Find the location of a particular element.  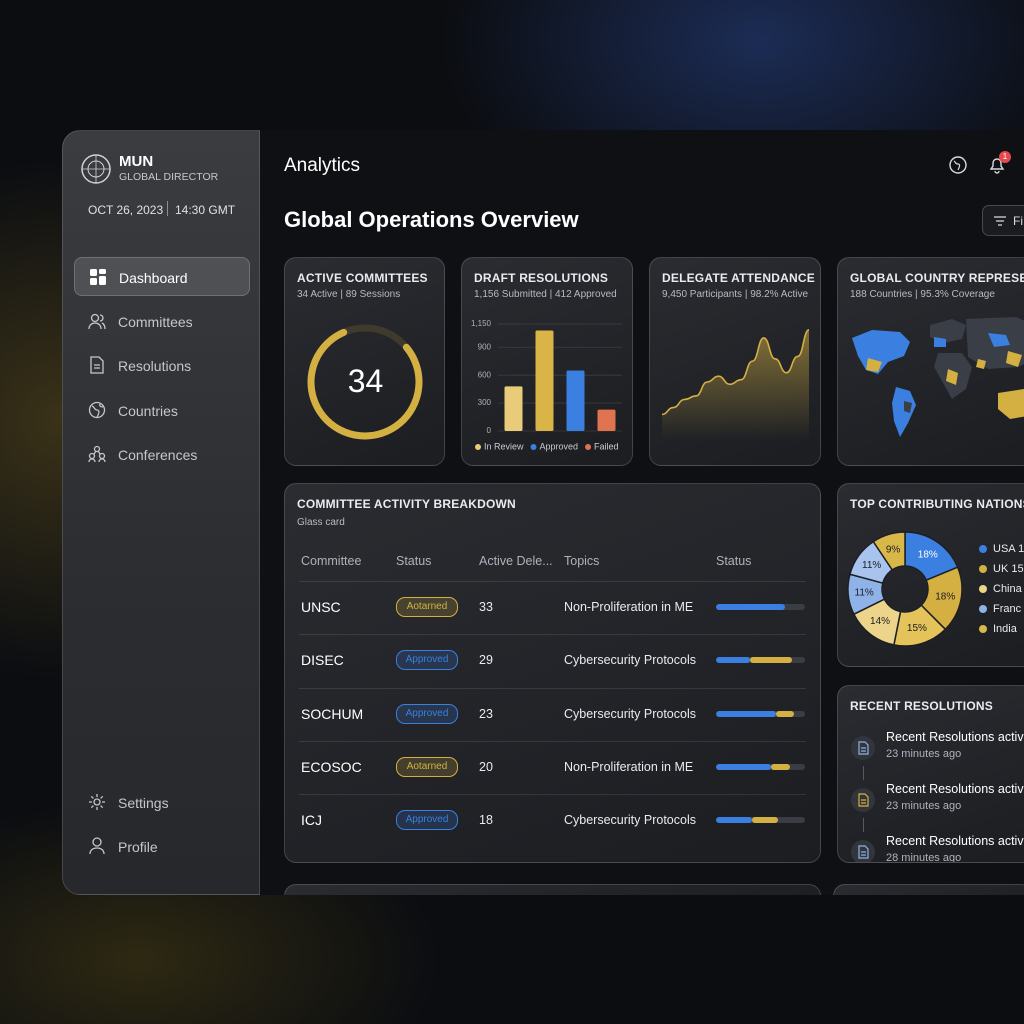

area-chart is located at coordinates (735, 384).